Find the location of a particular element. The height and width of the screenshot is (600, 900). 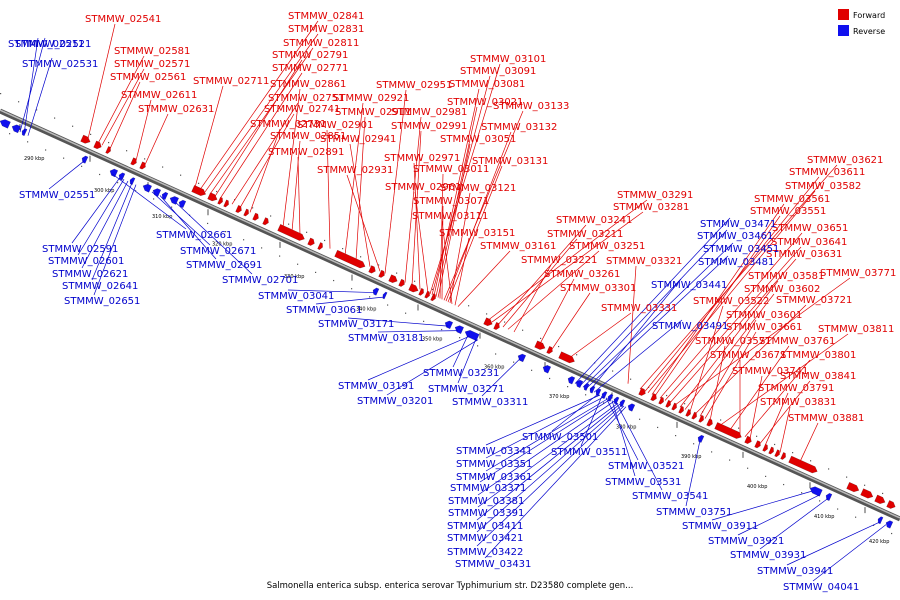

gene-label: STMMW_03091 is located at coordinates (498, 71).